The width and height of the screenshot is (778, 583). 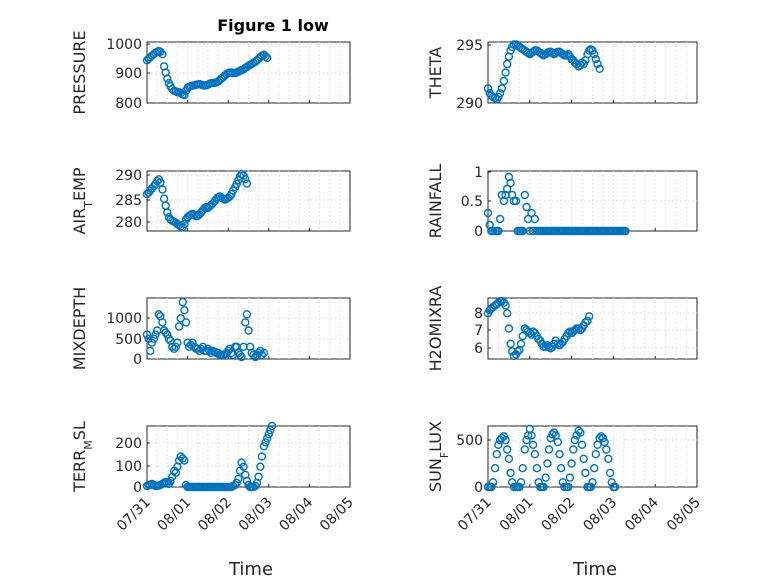 What do you see at coordinates (134, 515) in the screenshot?
I see `x-tick-label: 07/31` at bounding box center [134, 515].